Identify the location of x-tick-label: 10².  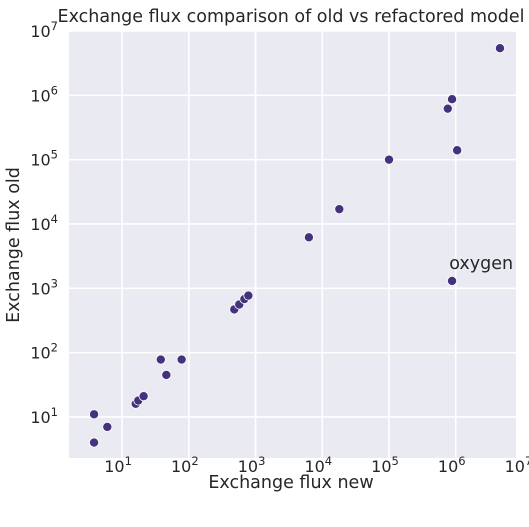
(185, 465).